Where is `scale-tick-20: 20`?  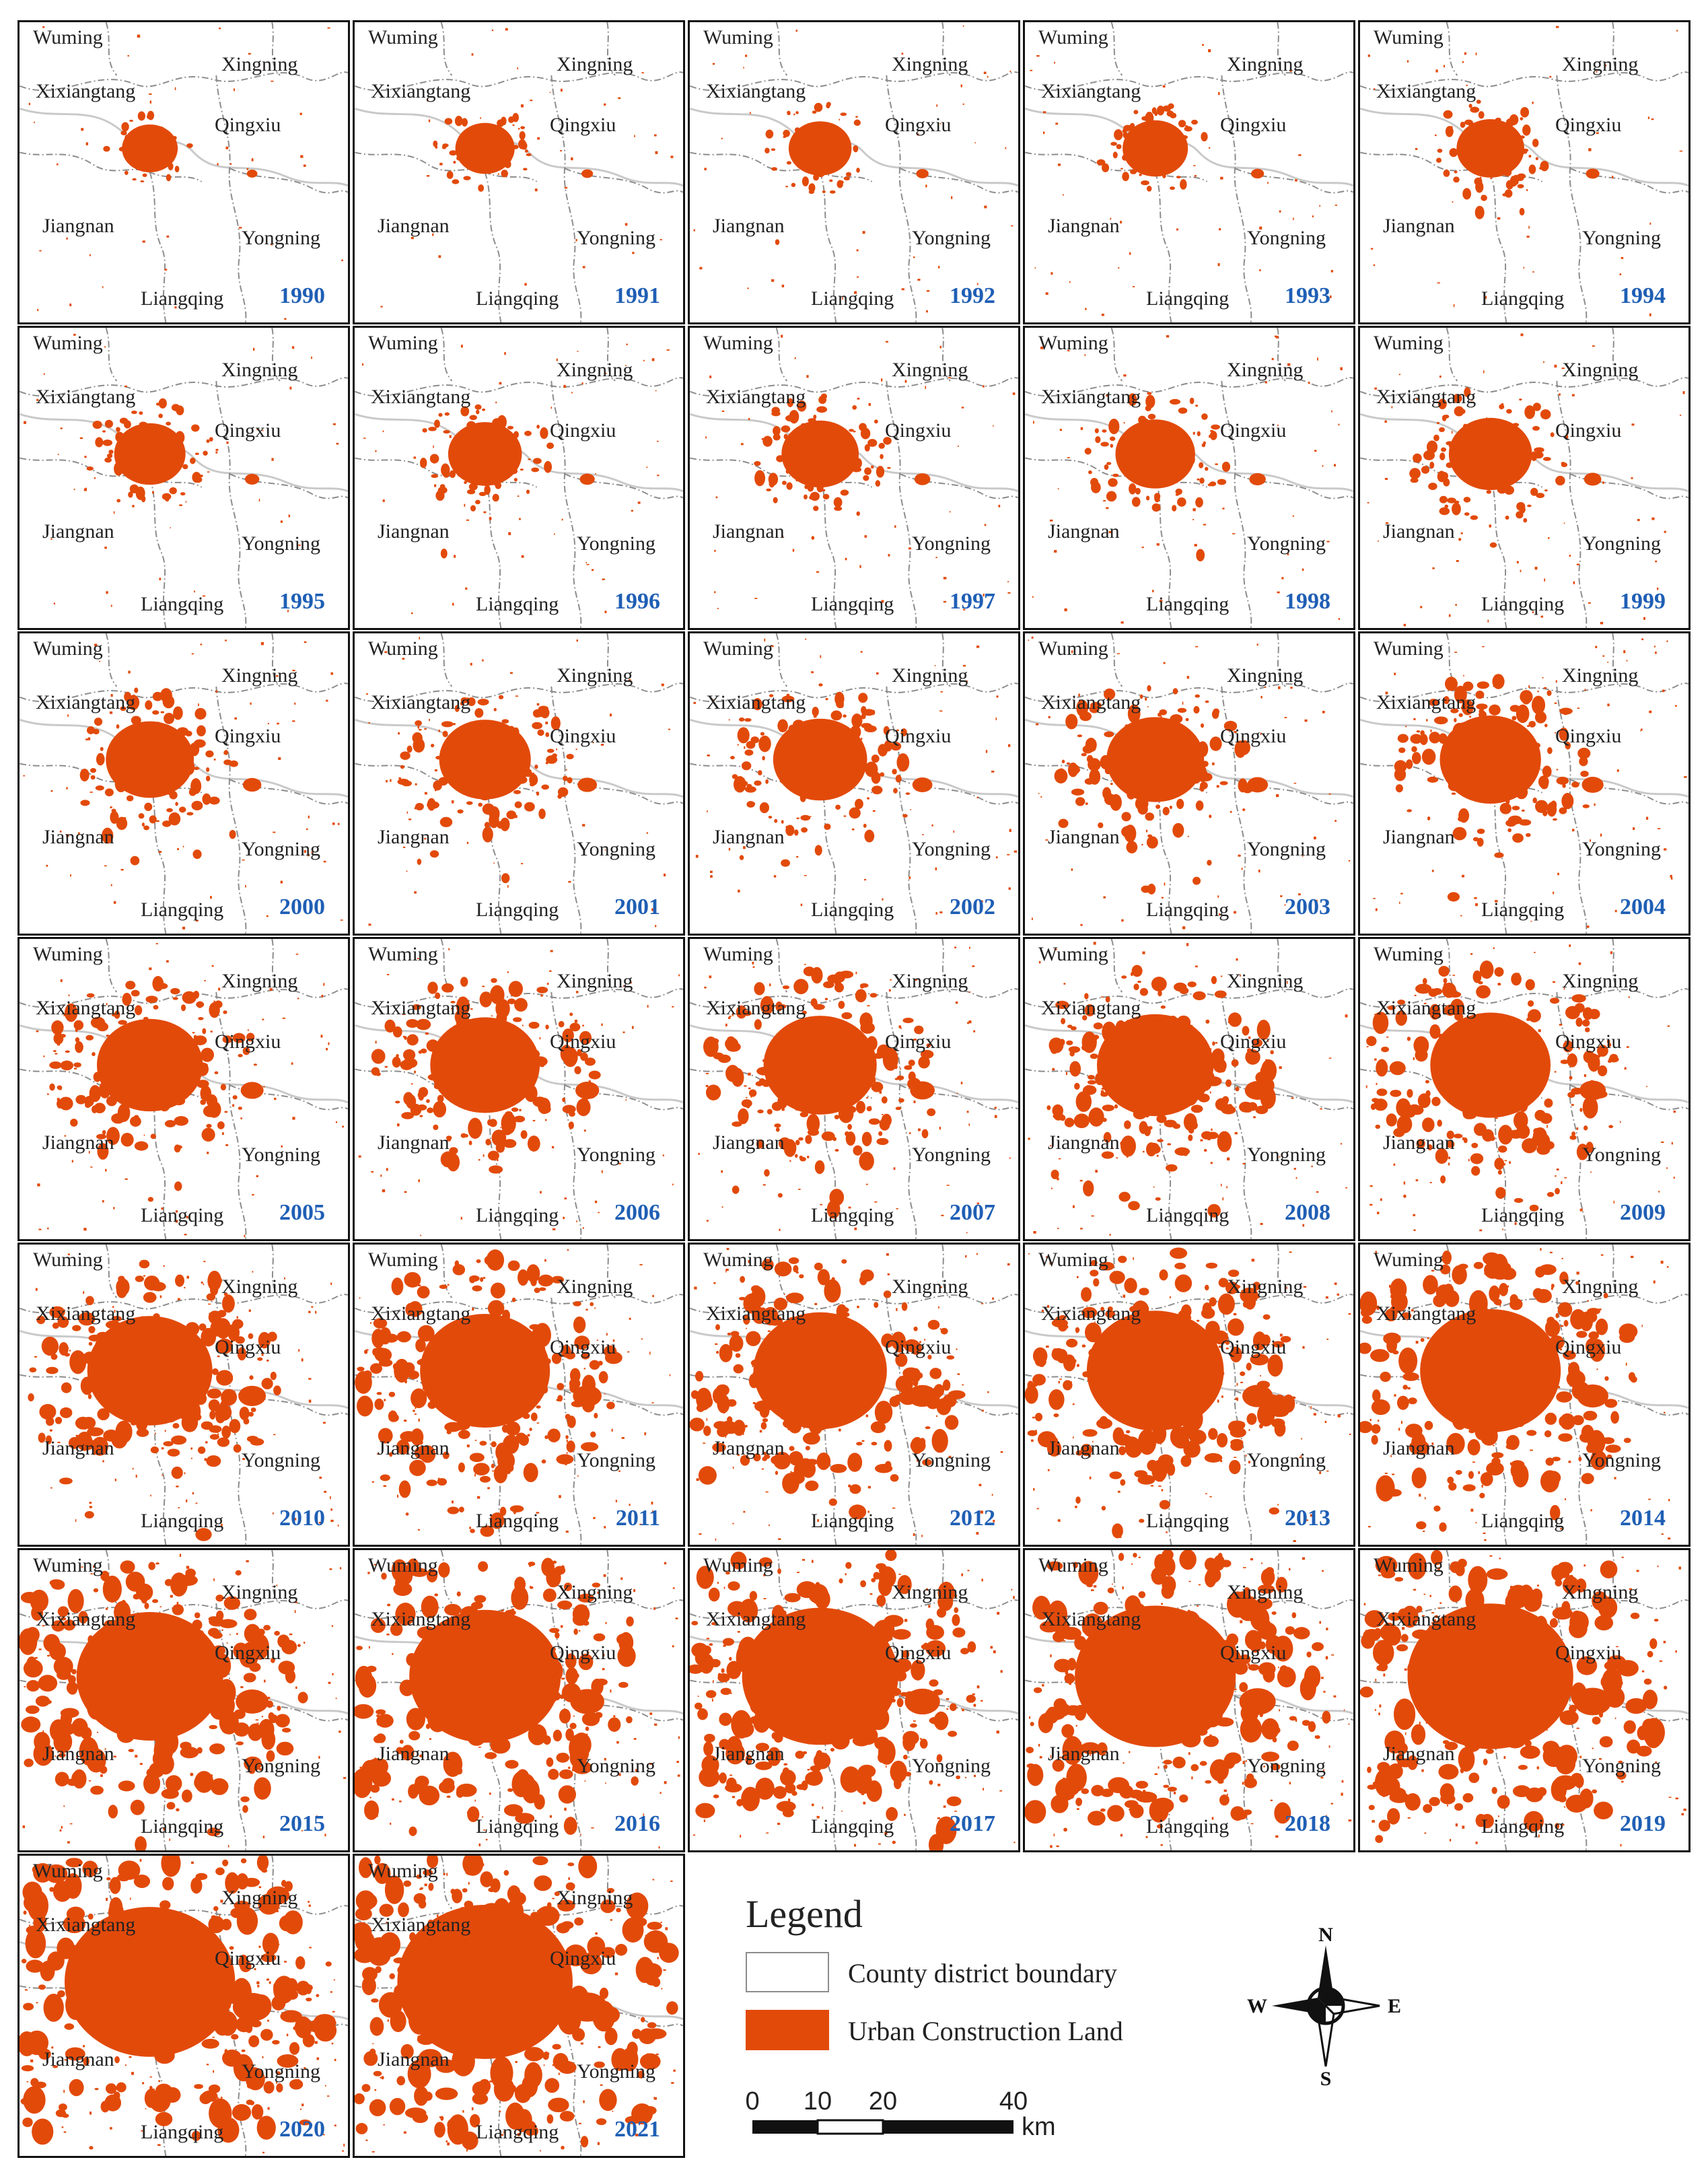
scale-tick-20: 20 is located at coordinates (883, 2101).